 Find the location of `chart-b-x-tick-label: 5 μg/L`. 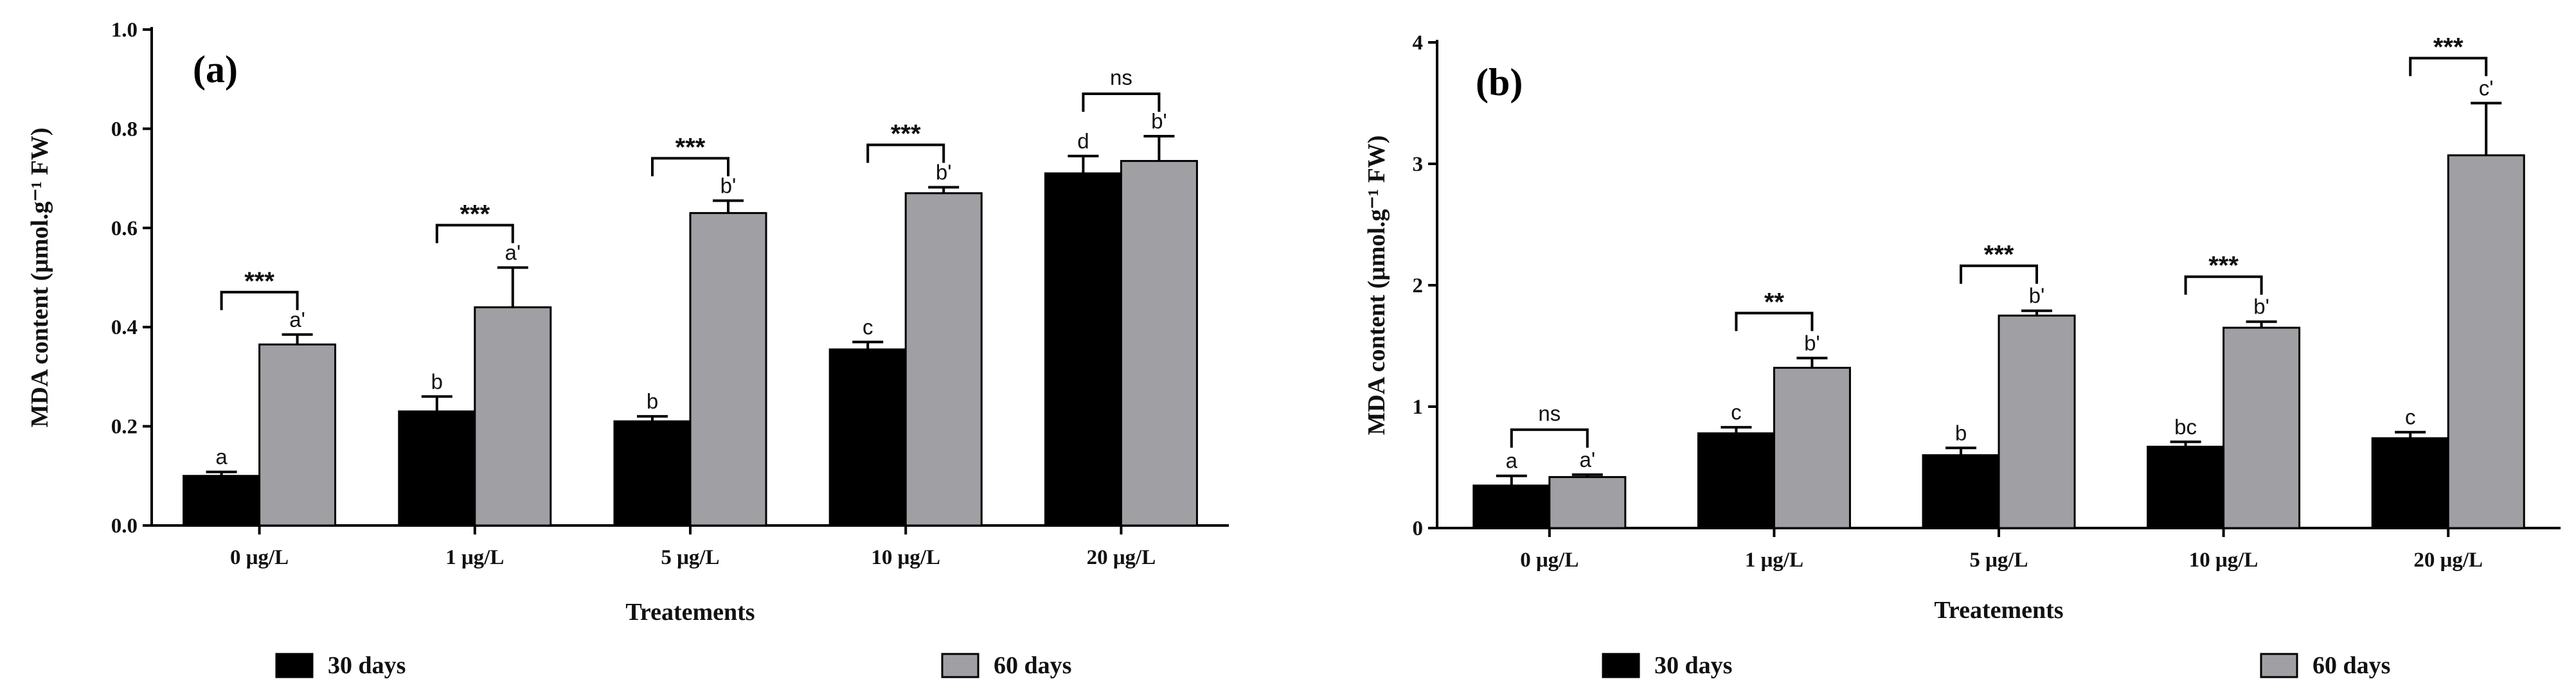

chart-b-x-tick-label: 5 μg/L is located at coordinates (1998, 560).